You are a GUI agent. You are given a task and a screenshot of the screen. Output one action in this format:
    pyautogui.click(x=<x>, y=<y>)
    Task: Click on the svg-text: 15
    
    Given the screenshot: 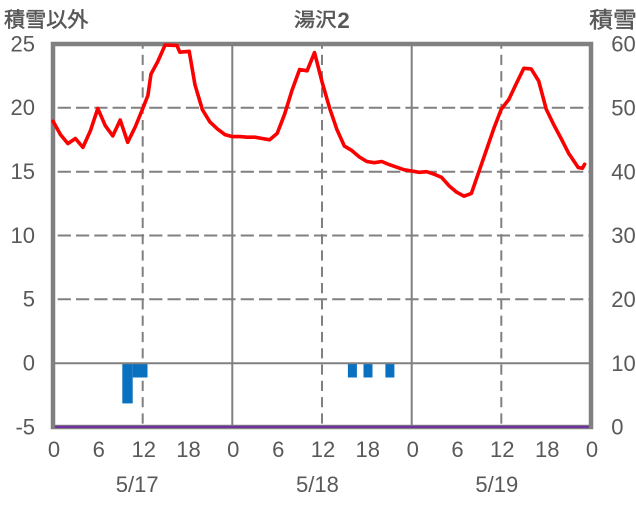 What is the action you would take?
    pyautogui.click(x=23, y=171)
    